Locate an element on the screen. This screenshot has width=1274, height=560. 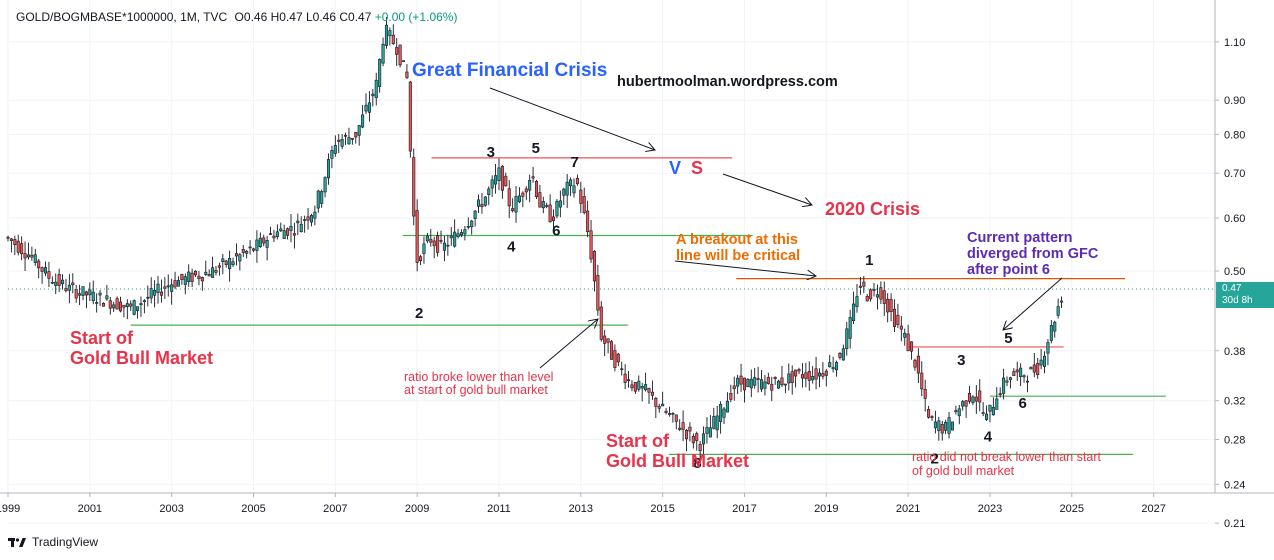
close-value: 0.47 is located at coordinates (359, 17).